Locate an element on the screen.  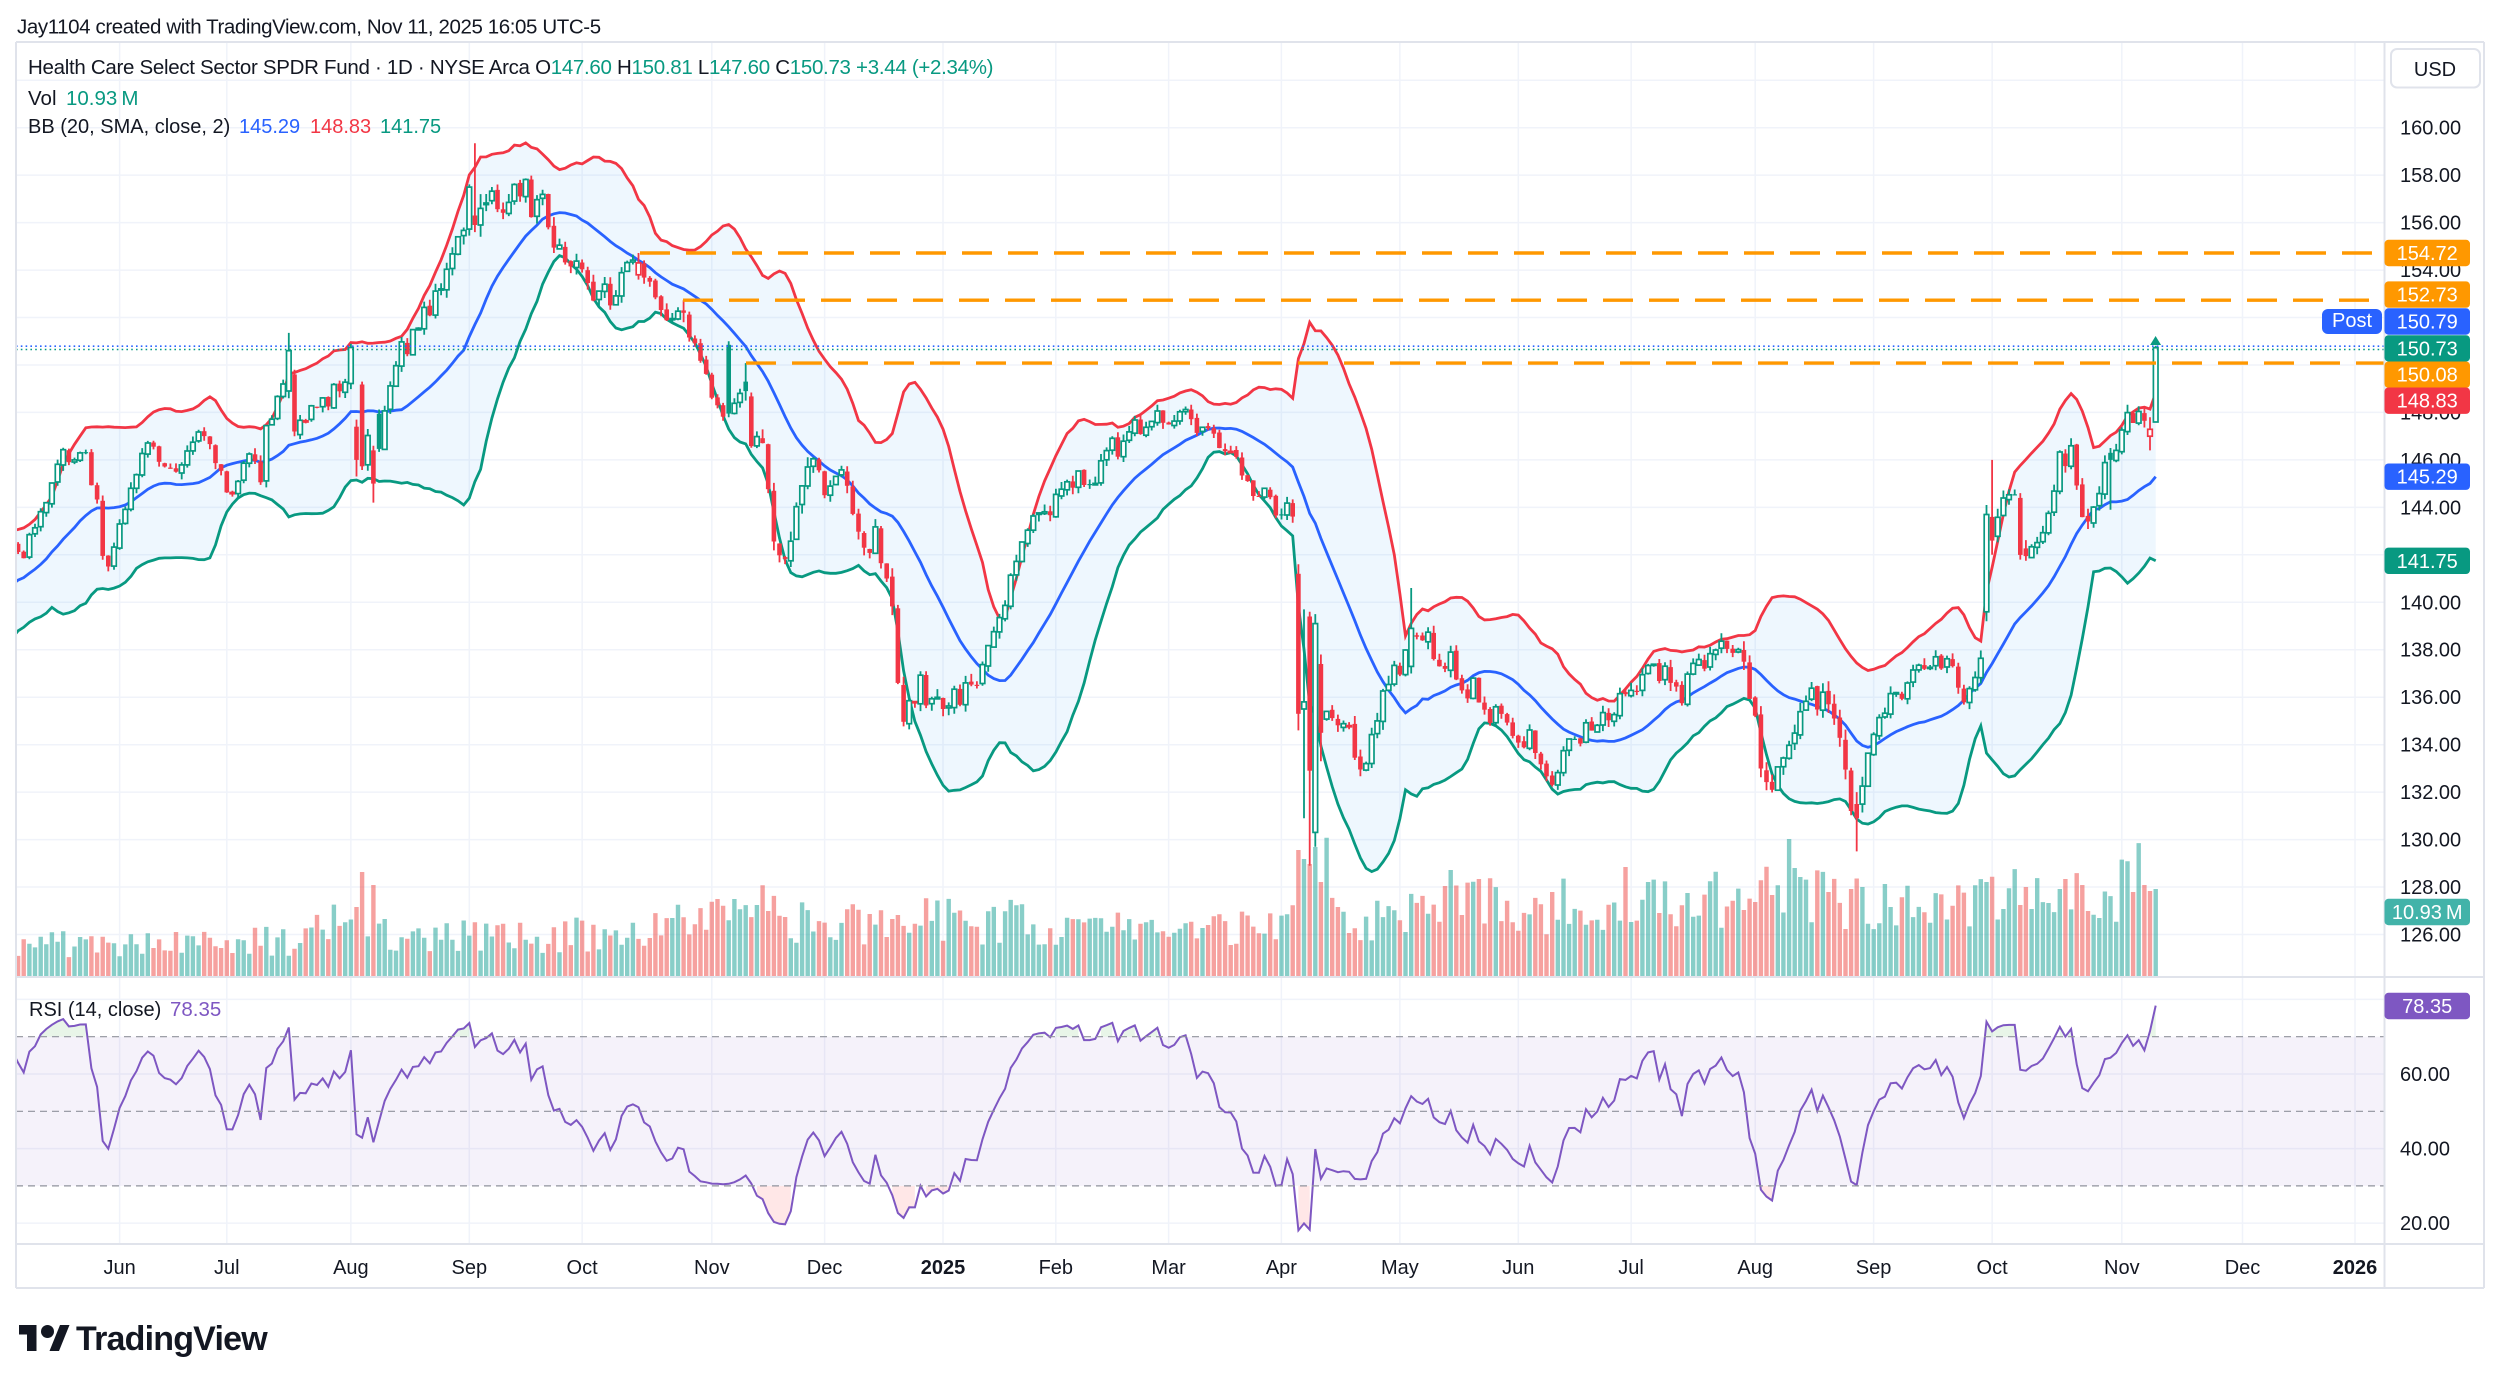
svg-text: 60.00 is located at coordinates (2425, 1075).